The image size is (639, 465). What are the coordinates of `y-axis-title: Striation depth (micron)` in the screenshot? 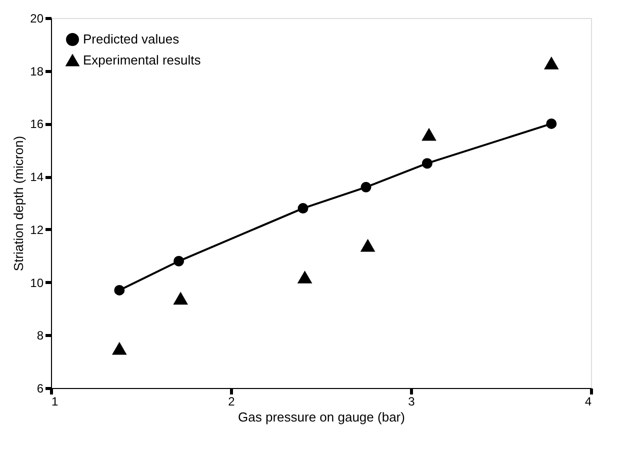 It's located at (18, 204).